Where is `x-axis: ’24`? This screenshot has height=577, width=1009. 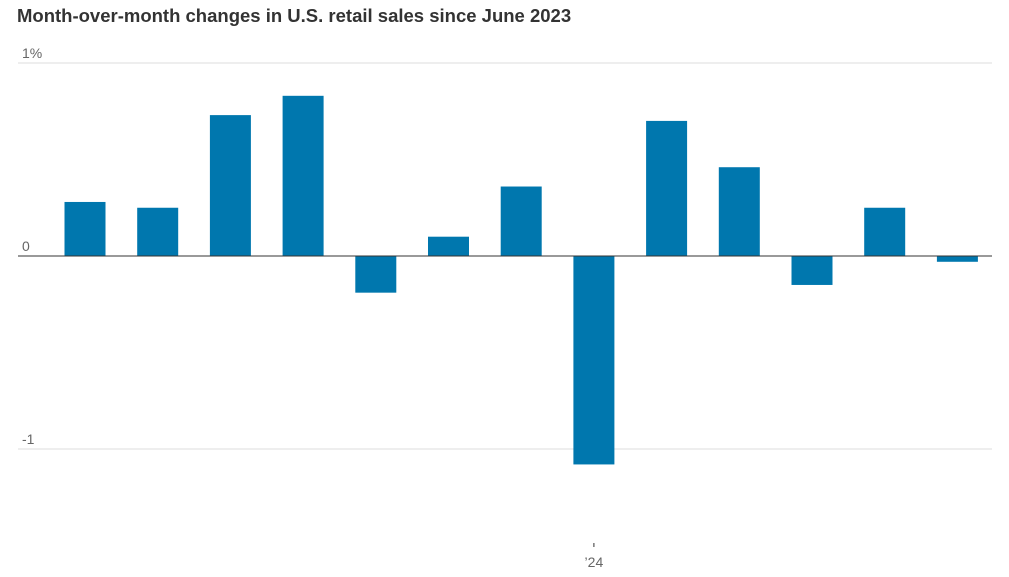 x-axis: ’24 is located at coordinates (594, 556).